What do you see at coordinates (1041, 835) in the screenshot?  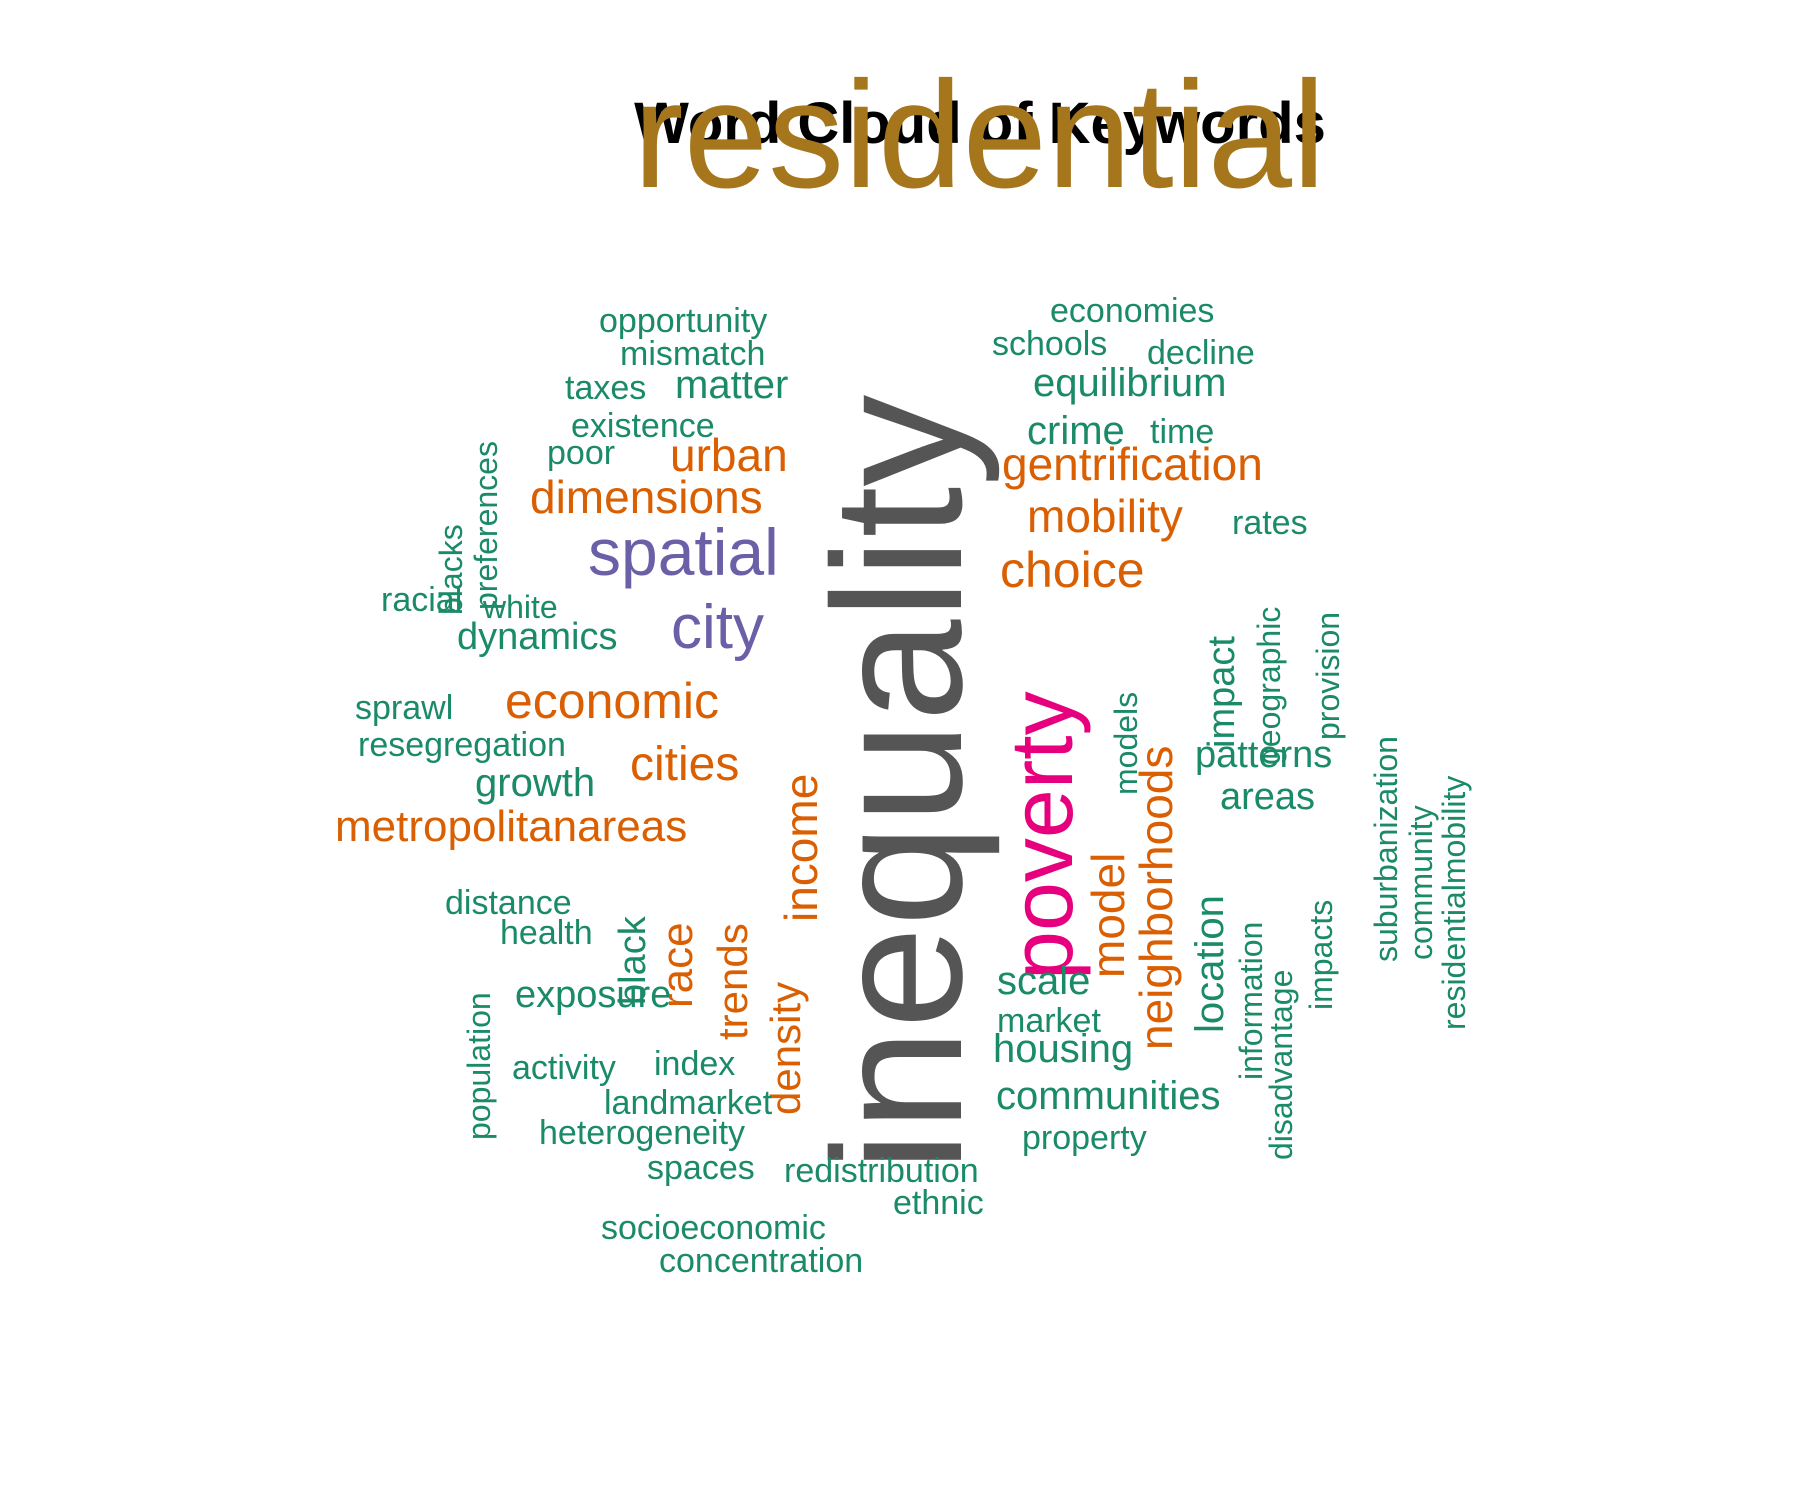 I see `word-poverty: poverty` at bounding box center [1041, 835].